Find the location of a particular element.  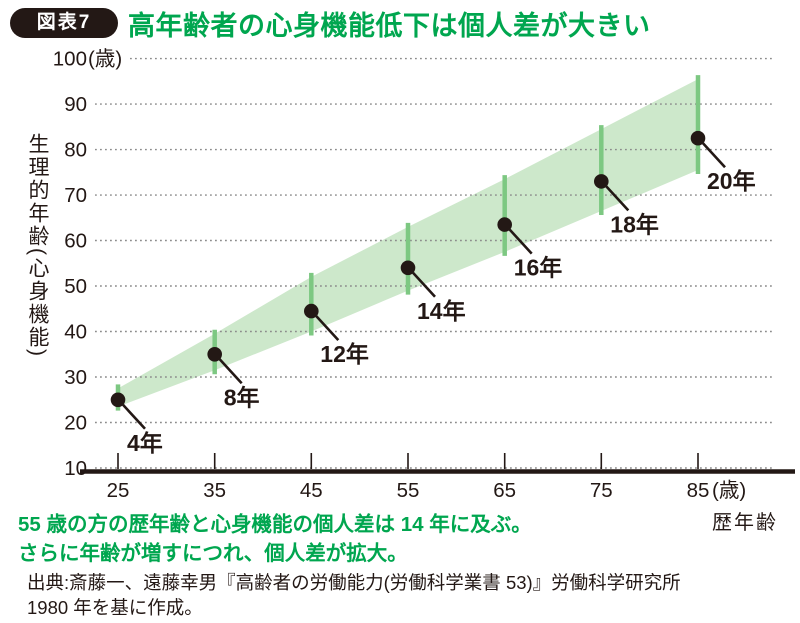

y-tick-label-60: 60 is located at coordinates (75, 241).